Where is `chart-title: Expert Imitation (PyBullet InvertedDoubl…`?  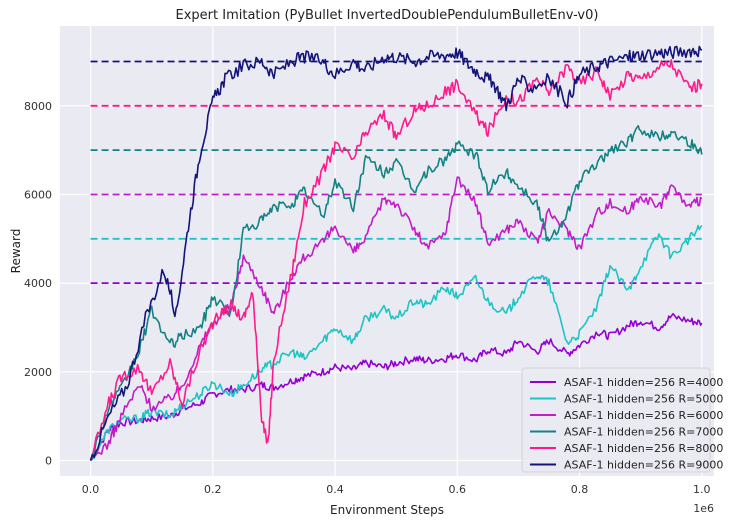
chart-title: Expert Imitation (PyBullet InvertedDoubl… is located at coordinates (387, 15).